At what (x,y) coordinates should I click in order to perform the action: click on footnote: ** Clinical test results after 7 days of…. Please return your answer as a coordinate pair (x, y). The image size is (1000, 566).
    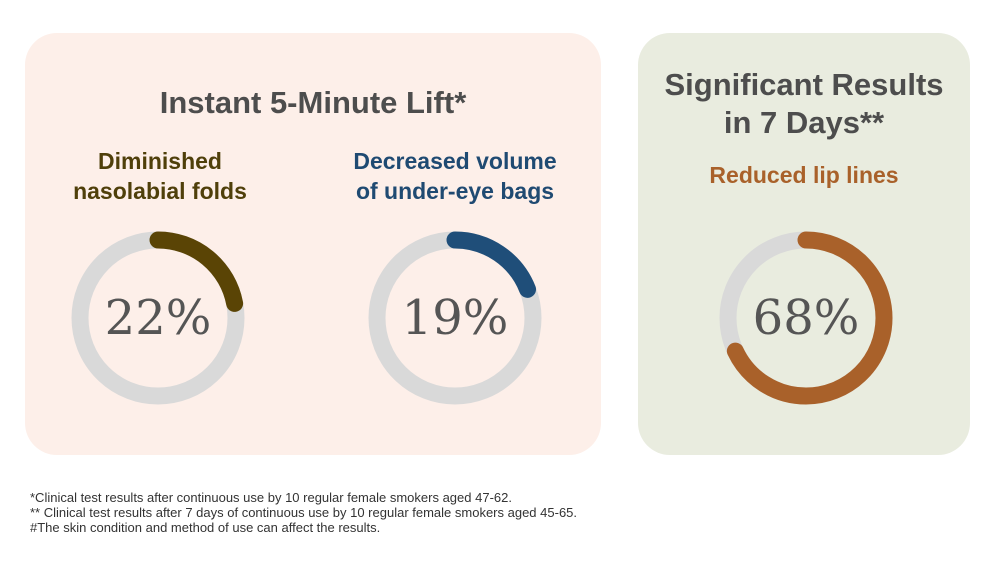
    Looking at the image, I should click on (304, 512).